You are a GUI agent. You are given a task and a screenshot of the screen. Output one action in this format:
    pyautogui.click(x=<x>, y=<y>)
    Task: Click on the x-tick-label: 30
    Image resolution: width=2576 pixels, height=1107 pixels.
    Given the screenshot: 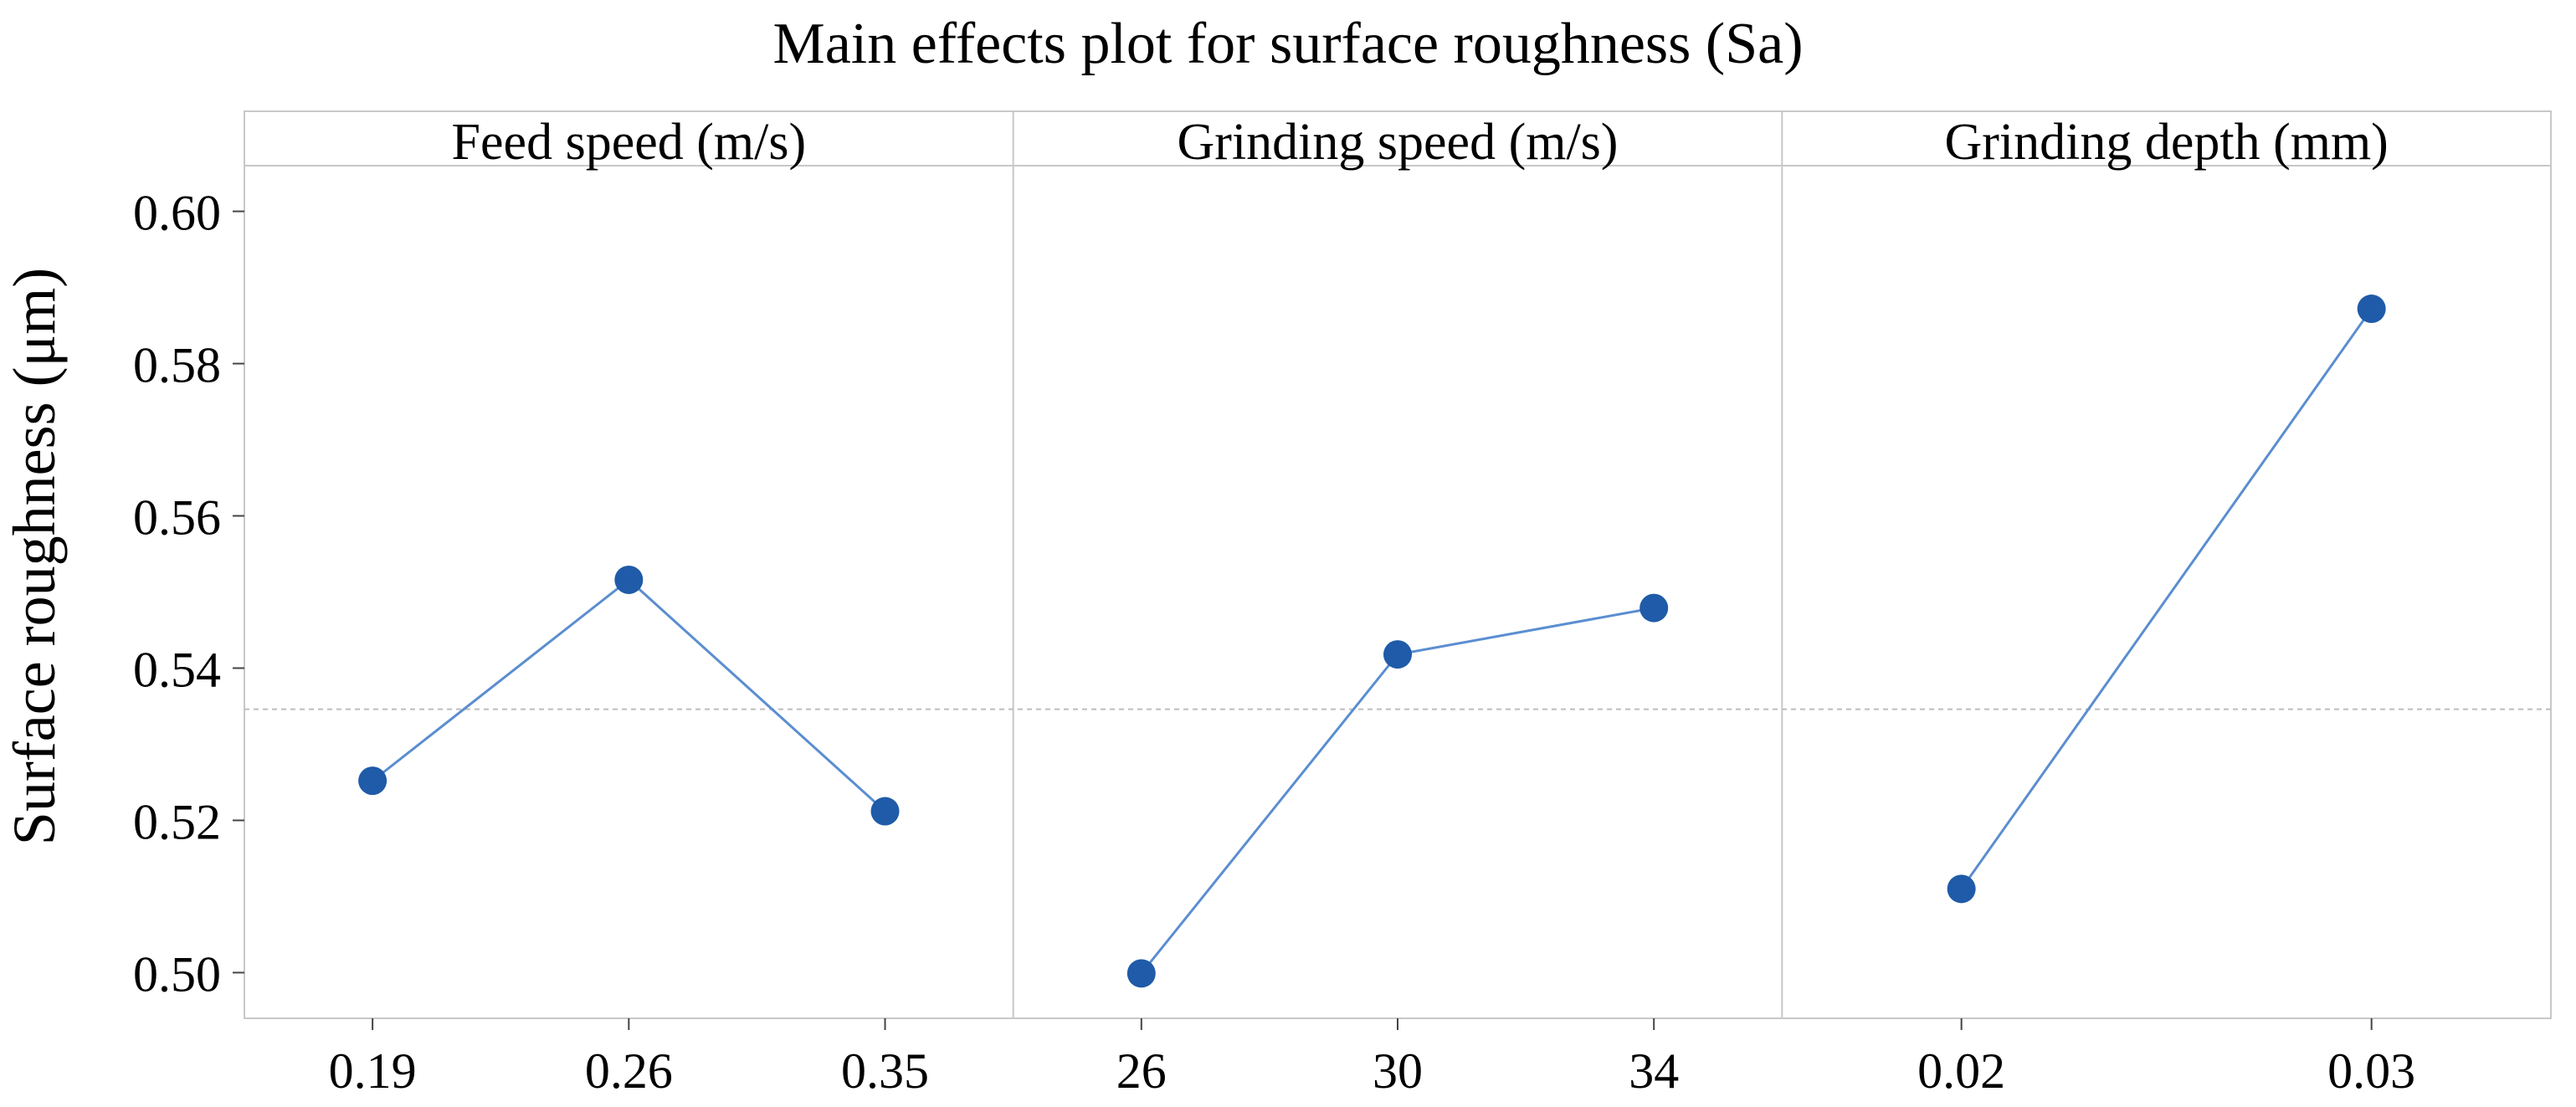 What is the action you would take?
    pyautogui.click(x=1398, y=1071)
    